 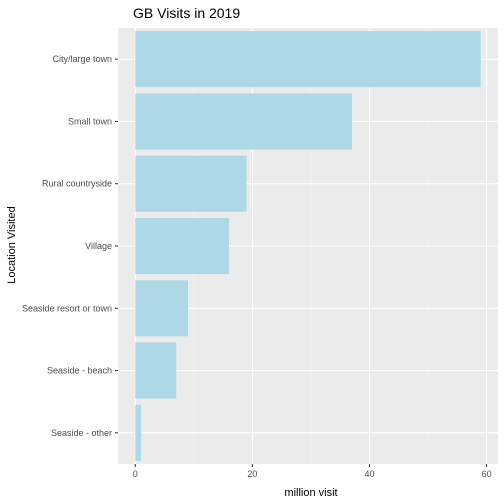 What do you see at coordinates (77, 184) in the screenshot?
I see `y-tick-label: Rural countryside` at bounding box center [77, 184].